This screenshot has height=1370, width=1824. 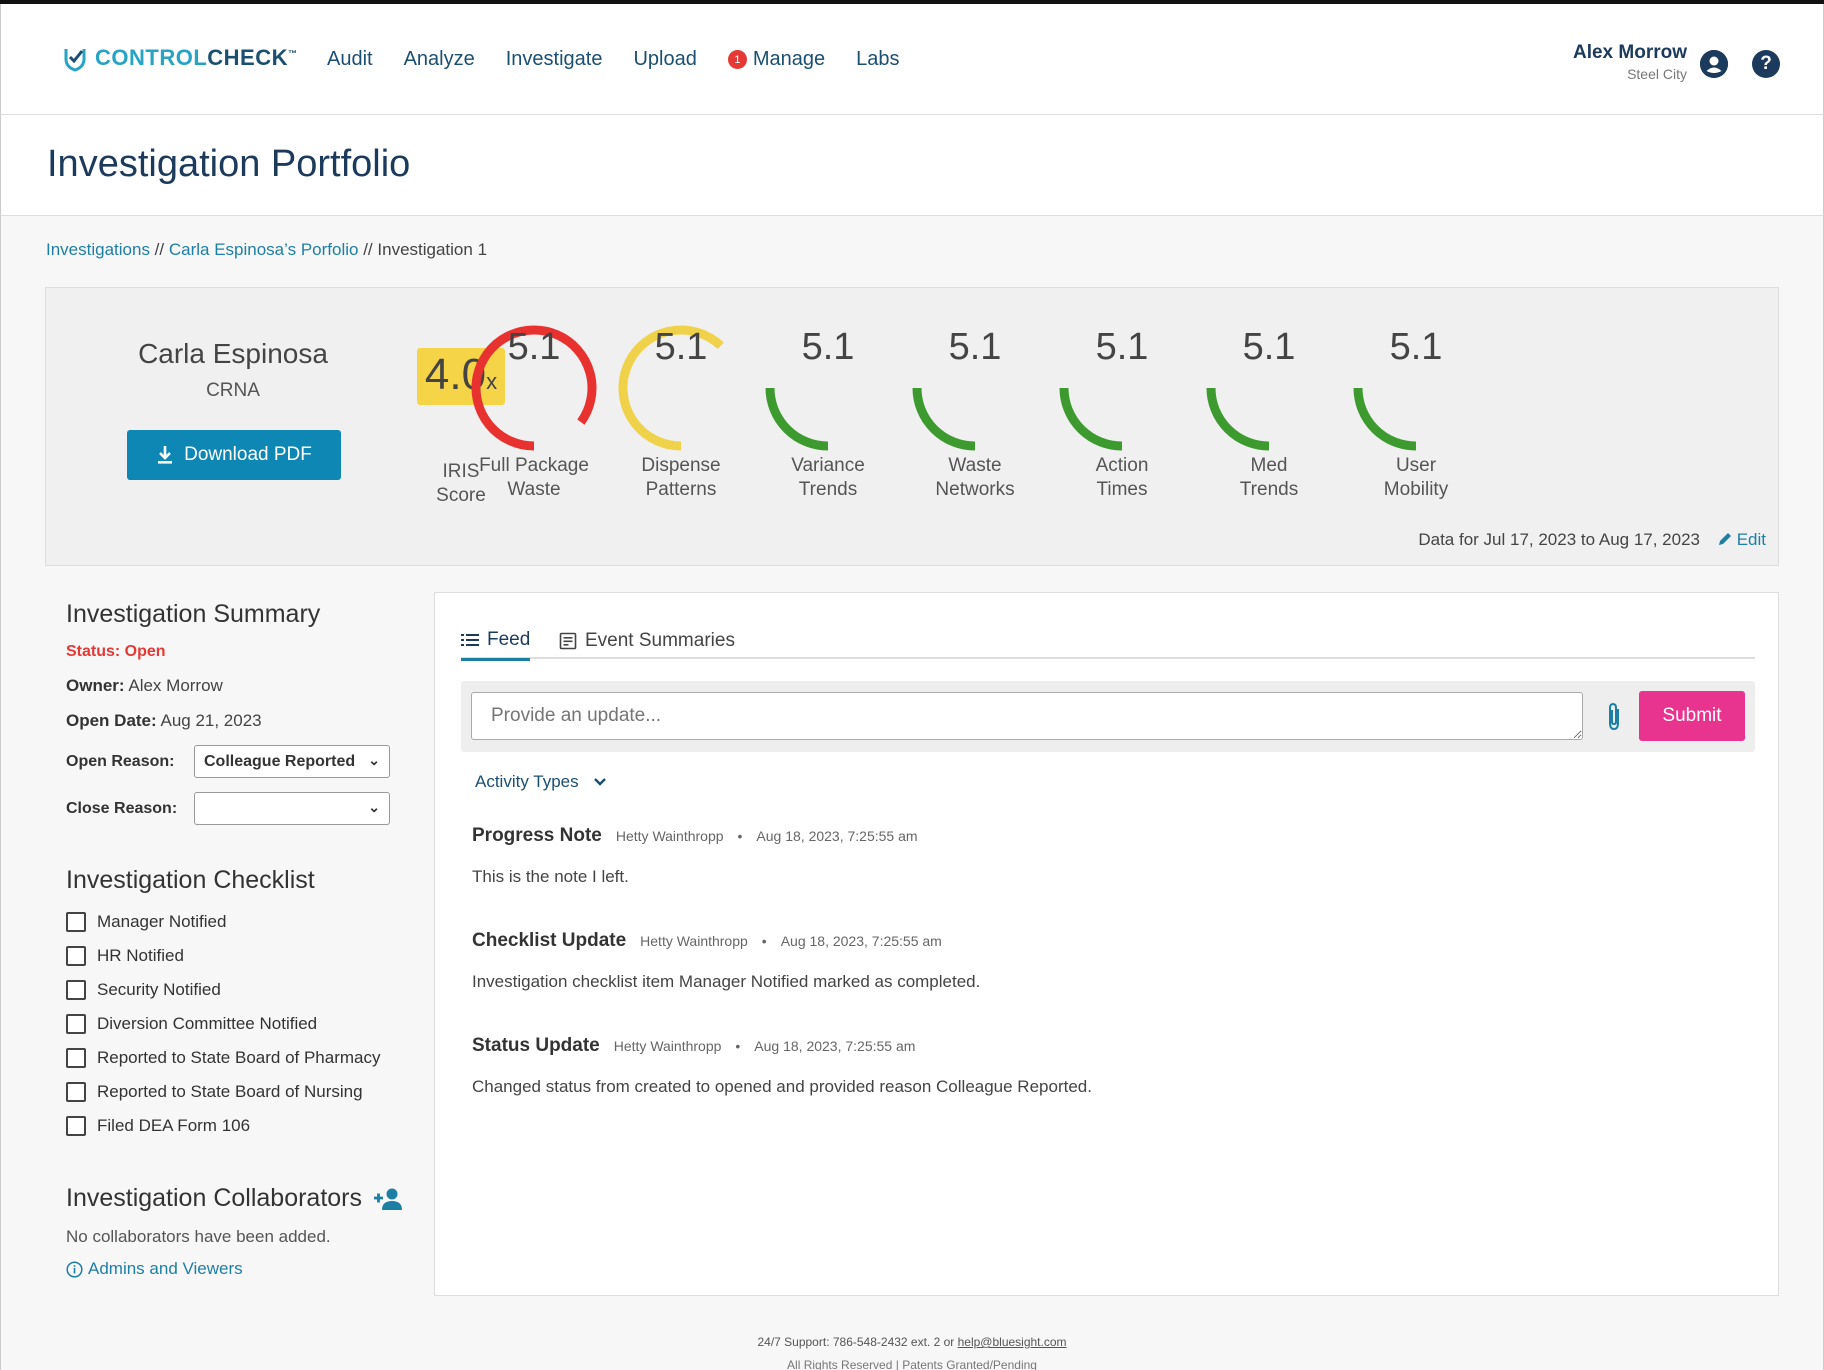 I want to click on nav-labs: Labs, so click(x=878, y=59).